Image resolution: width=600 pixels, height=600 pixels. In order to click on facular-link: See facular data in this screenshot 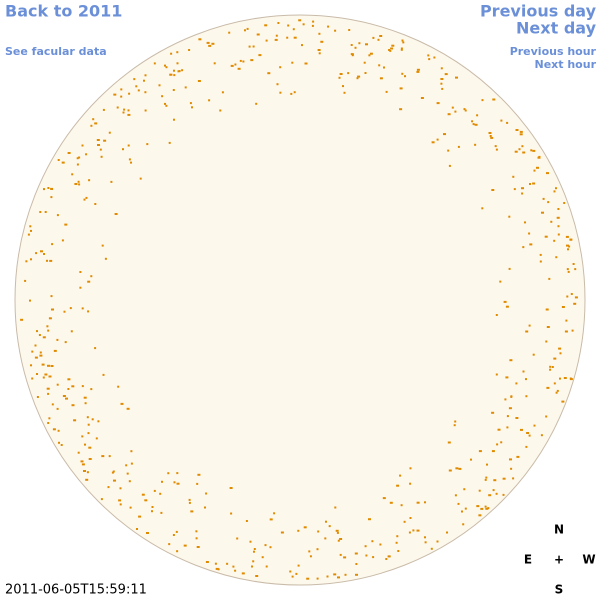, I will do `click(56, 51)`.